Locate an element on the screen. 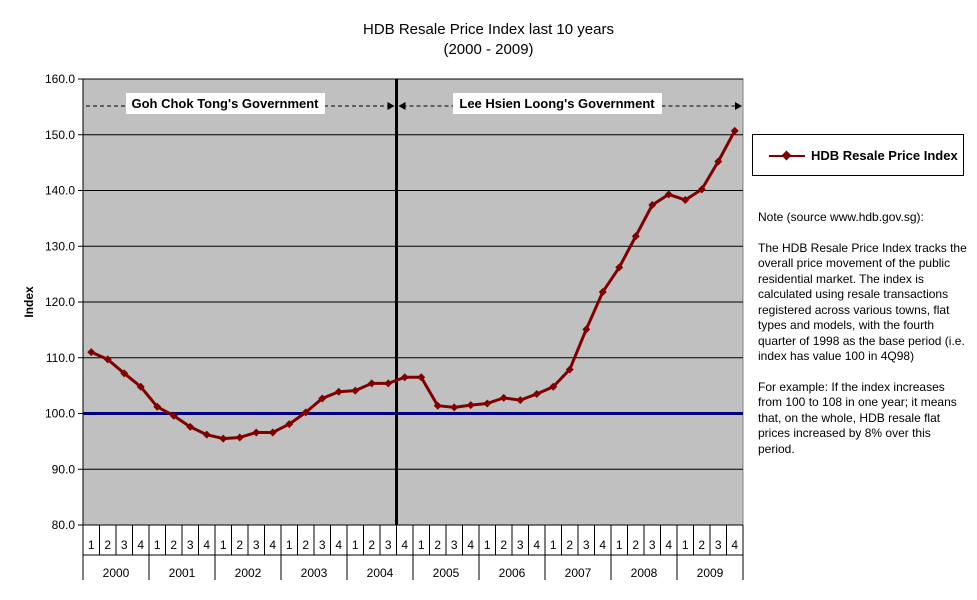 This screenshot has width=977, height=600. annotation-label-lee: Lee Hsien Loong's Government is located at coordinates (557, 103).